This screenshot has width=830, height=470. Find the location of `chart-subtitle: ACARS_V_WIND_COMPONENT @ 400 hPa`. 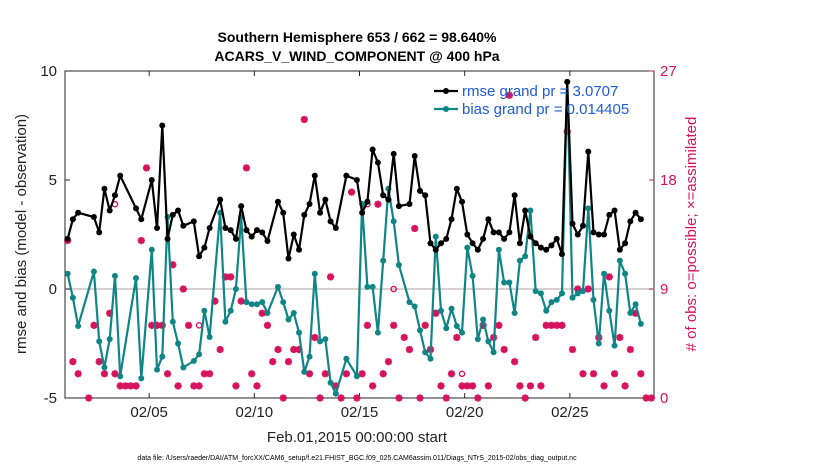

chart-subtitle: ACARS_V_WIND_COMPONENT @ 400 hPa is located at coordinates (356, 56).